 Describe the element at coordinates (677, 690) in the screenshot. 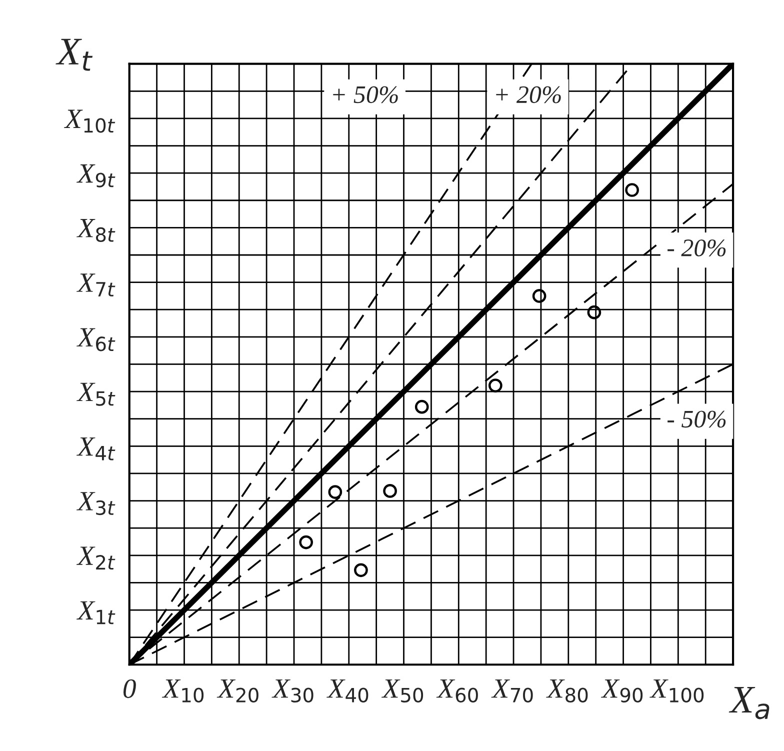

I see `x-tick-label: X$_{100}$` at that location.